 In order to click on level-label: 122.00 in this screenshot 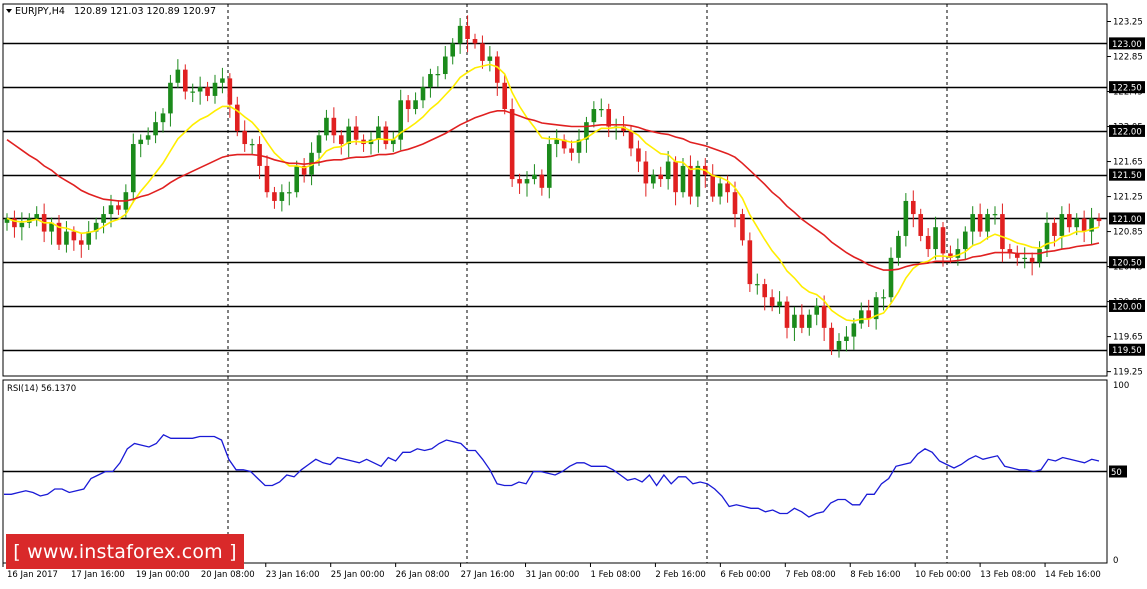, I will do `click(1127, 132)`.